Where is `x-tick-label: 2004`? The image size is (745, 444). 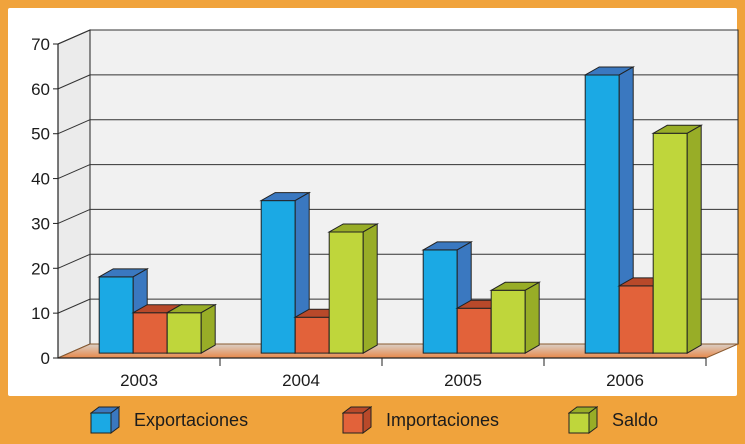 x-tick-label: 2004 is located at coordinates (301, 380).